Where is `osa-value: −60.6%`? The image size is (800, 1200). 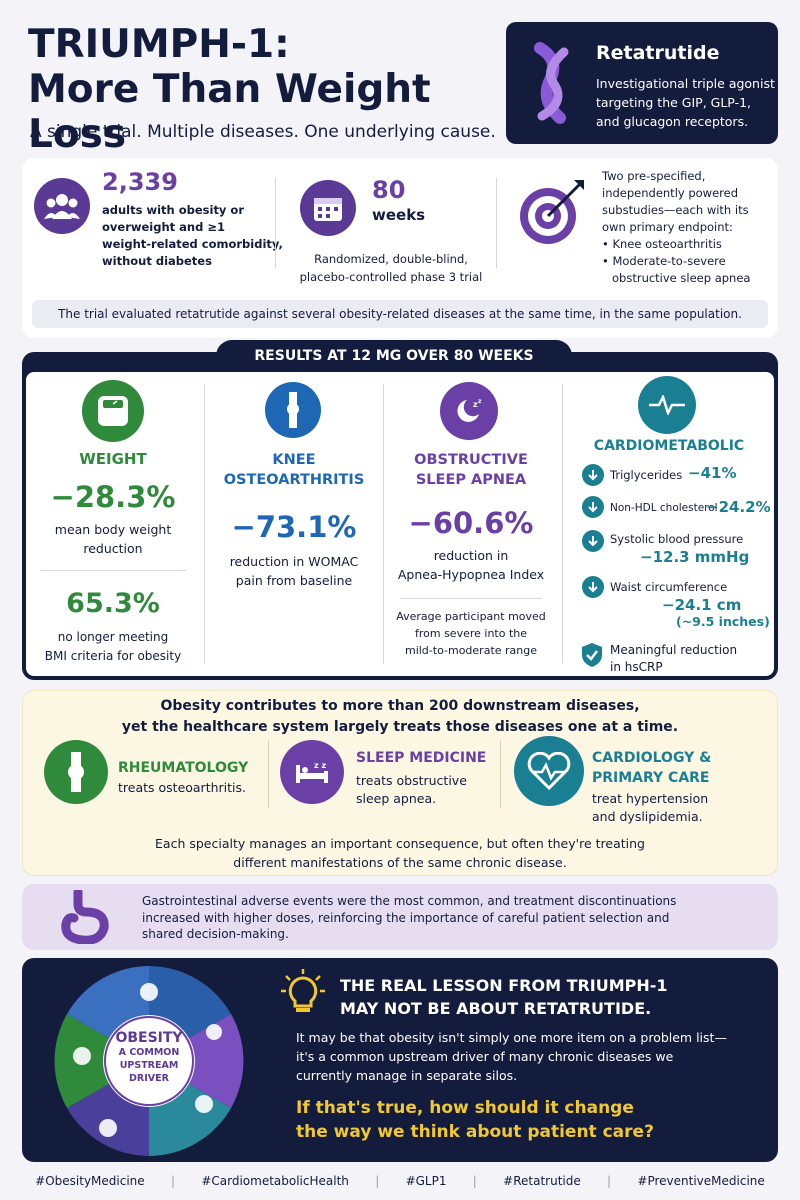
osa-value: −60.6% is located at coordinates (471, 523).